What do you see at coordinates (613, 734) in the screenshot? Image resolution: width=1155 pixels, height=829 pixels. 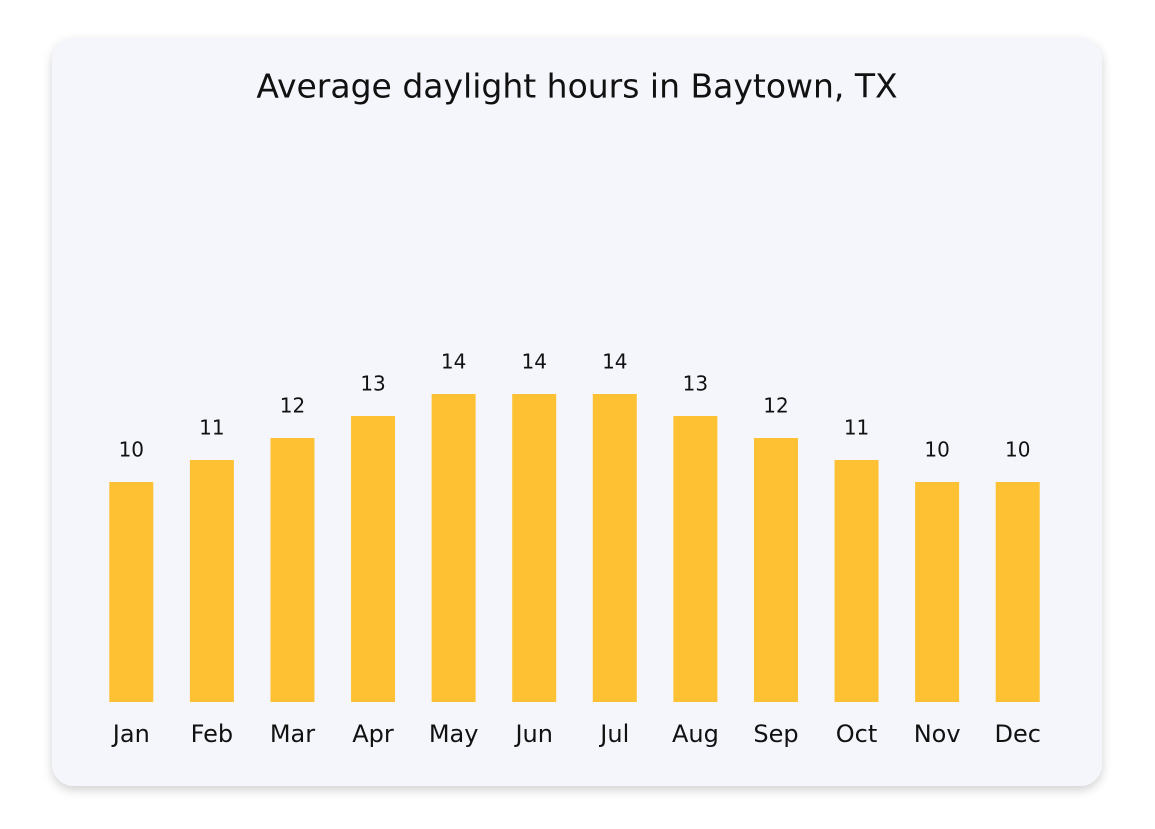 I see `x-tick-label: Jul` at bounding box center [613, 734].